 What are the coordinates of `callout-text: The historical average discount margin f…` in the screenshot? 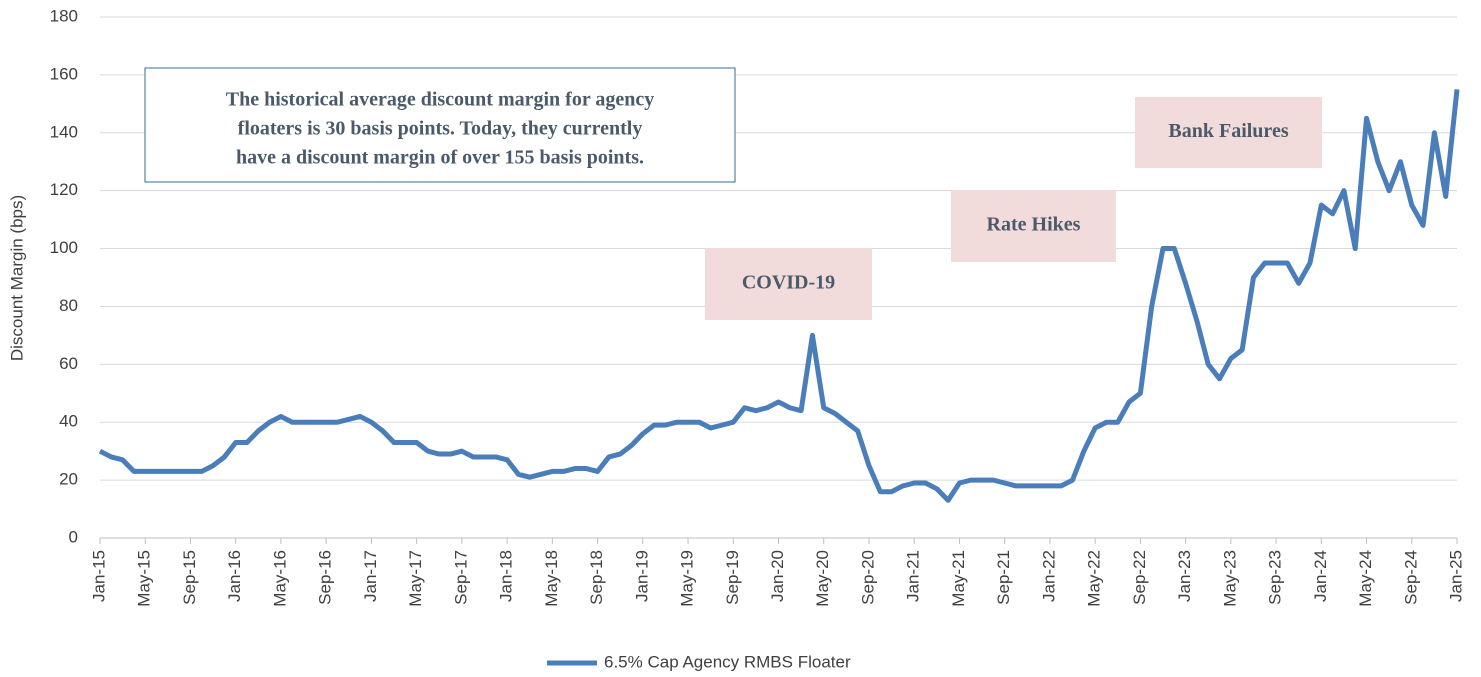 It's located at (440, 100).